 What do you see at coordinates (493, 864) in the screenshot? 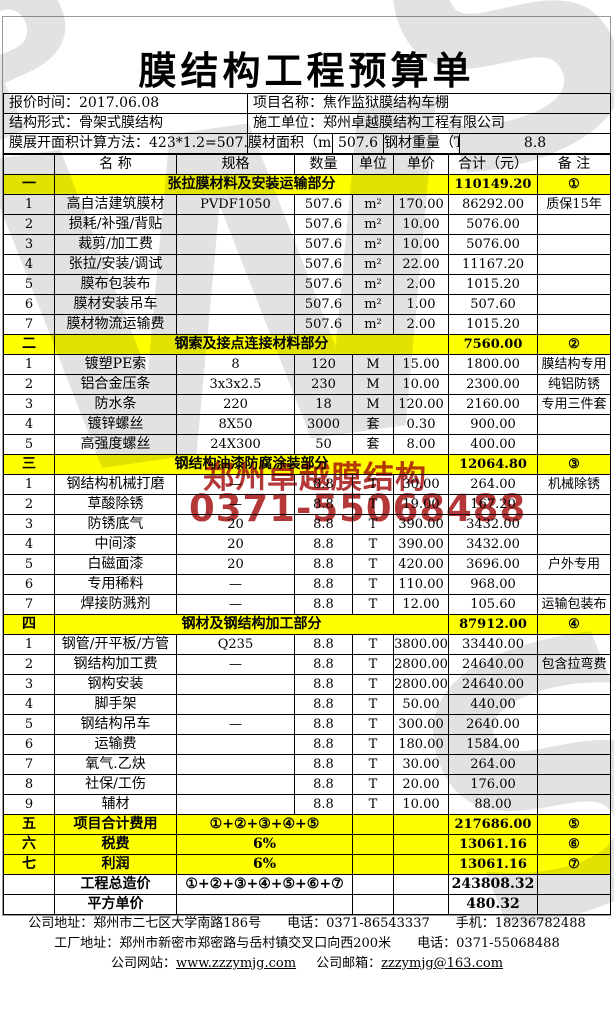
I see `cell-total: 13061.16` at bounding box center [493, 864].